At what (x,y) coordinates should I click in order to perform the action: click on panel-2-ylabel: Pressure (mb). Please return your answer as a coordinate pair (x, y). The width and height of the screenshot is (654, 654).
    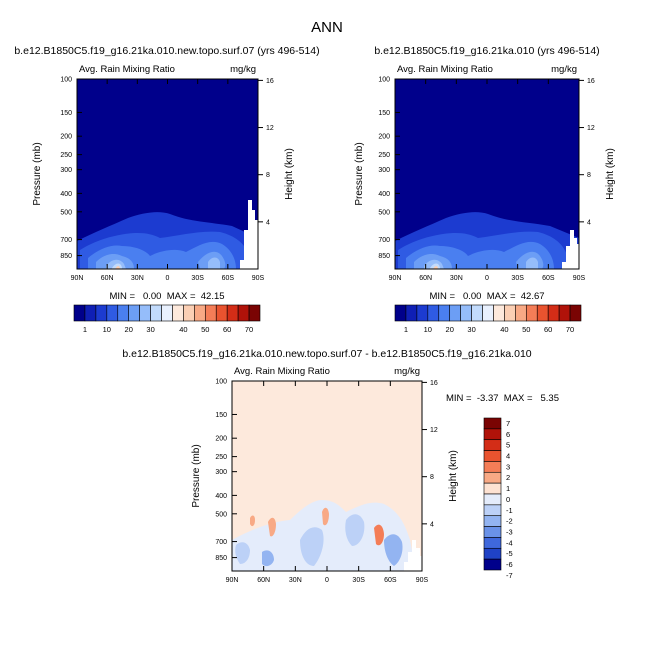
    Looking at the image, I should click on (359, 173).